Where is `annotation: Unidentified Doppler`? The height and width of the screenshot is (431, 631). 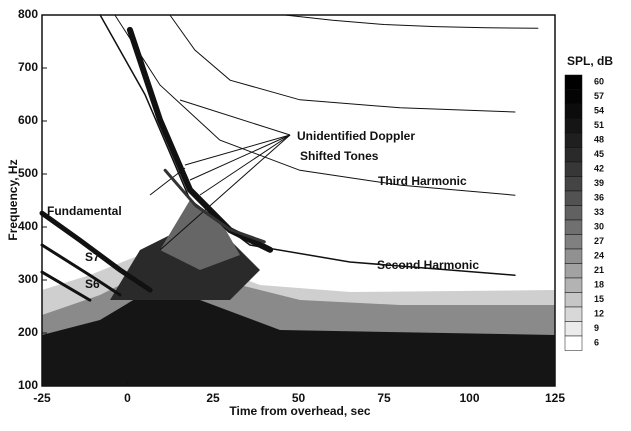
annotation: Unidentified Doppler is located at coordinates (356, 136).